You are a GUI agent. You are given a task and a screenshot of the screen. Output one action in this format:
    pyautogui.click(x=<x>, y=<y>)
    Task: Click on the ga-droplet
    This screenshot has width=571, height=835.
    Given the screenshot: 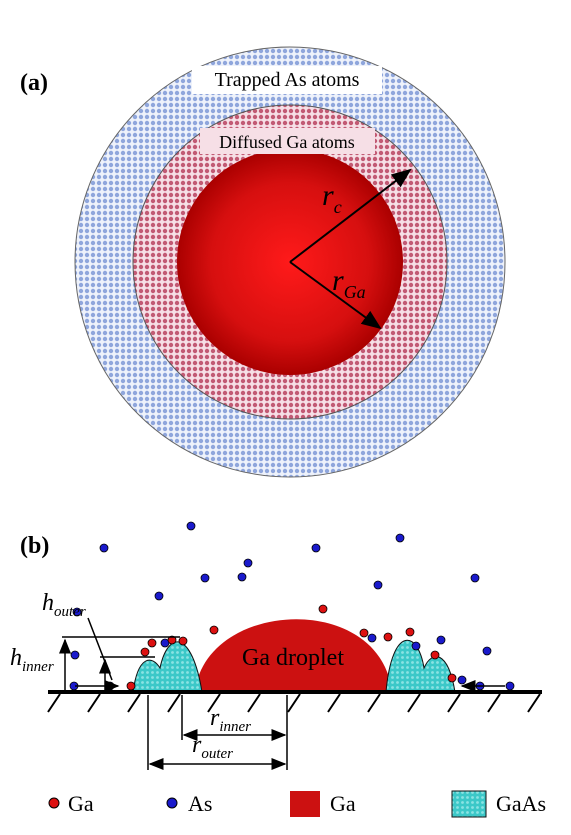 What is the action you would take?
    pyautogui.click(x=293, y=655)
    